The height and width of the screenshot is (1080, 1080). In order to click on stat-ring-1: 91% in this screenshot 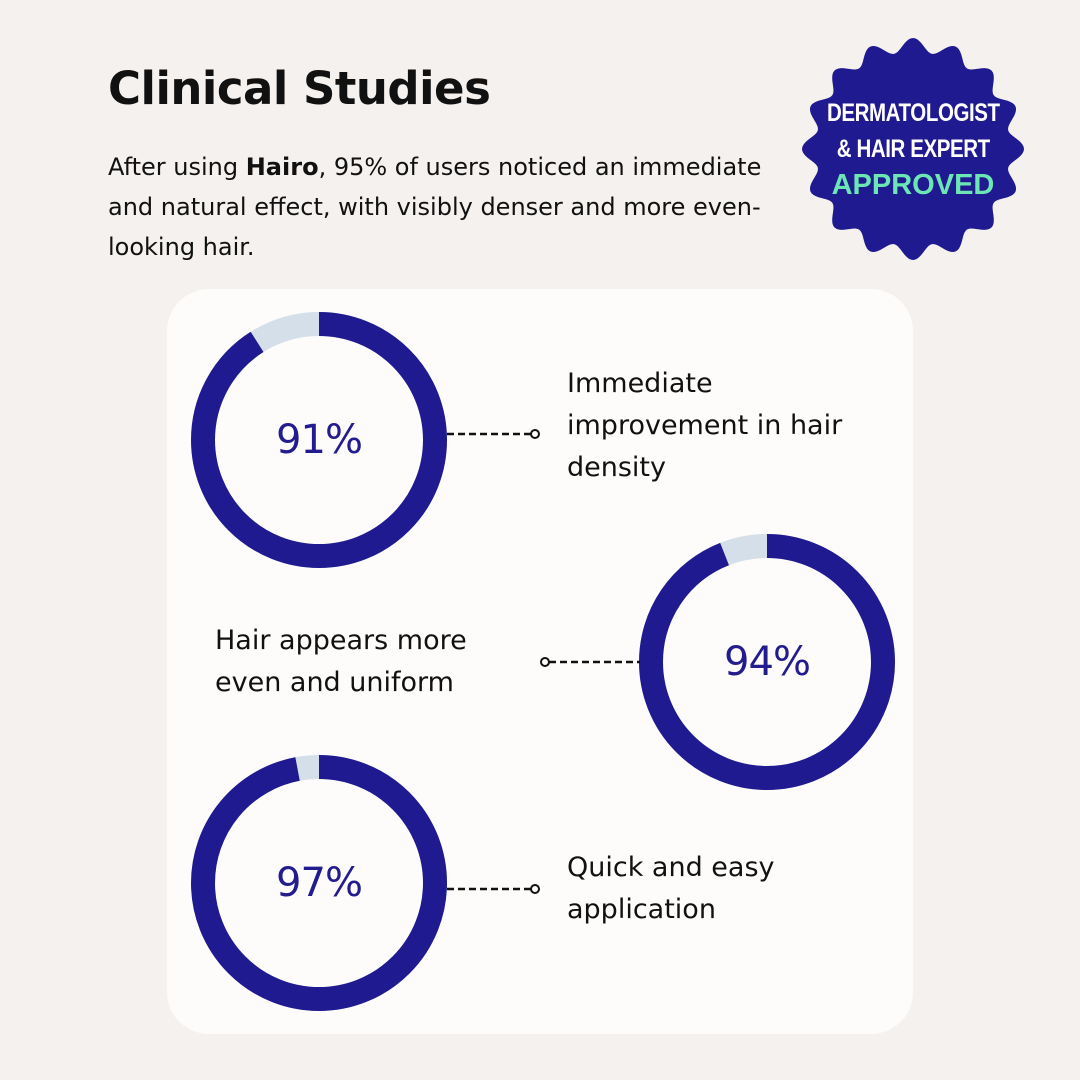, I will do `click(319, 440)`.